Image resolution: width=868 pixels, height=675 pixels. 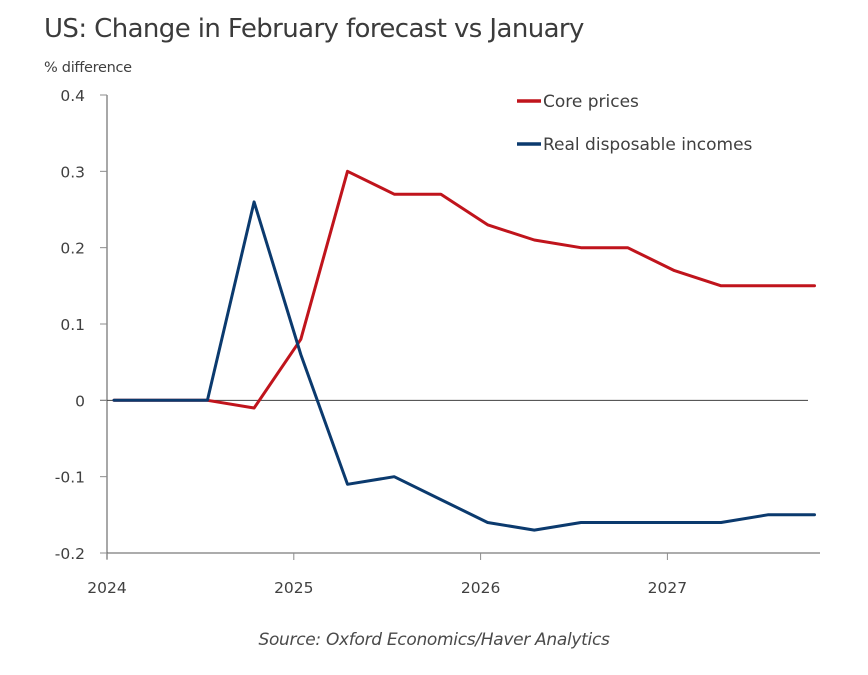 I want to click on y-tick-label: 0.4, so click(x=72, y=96).